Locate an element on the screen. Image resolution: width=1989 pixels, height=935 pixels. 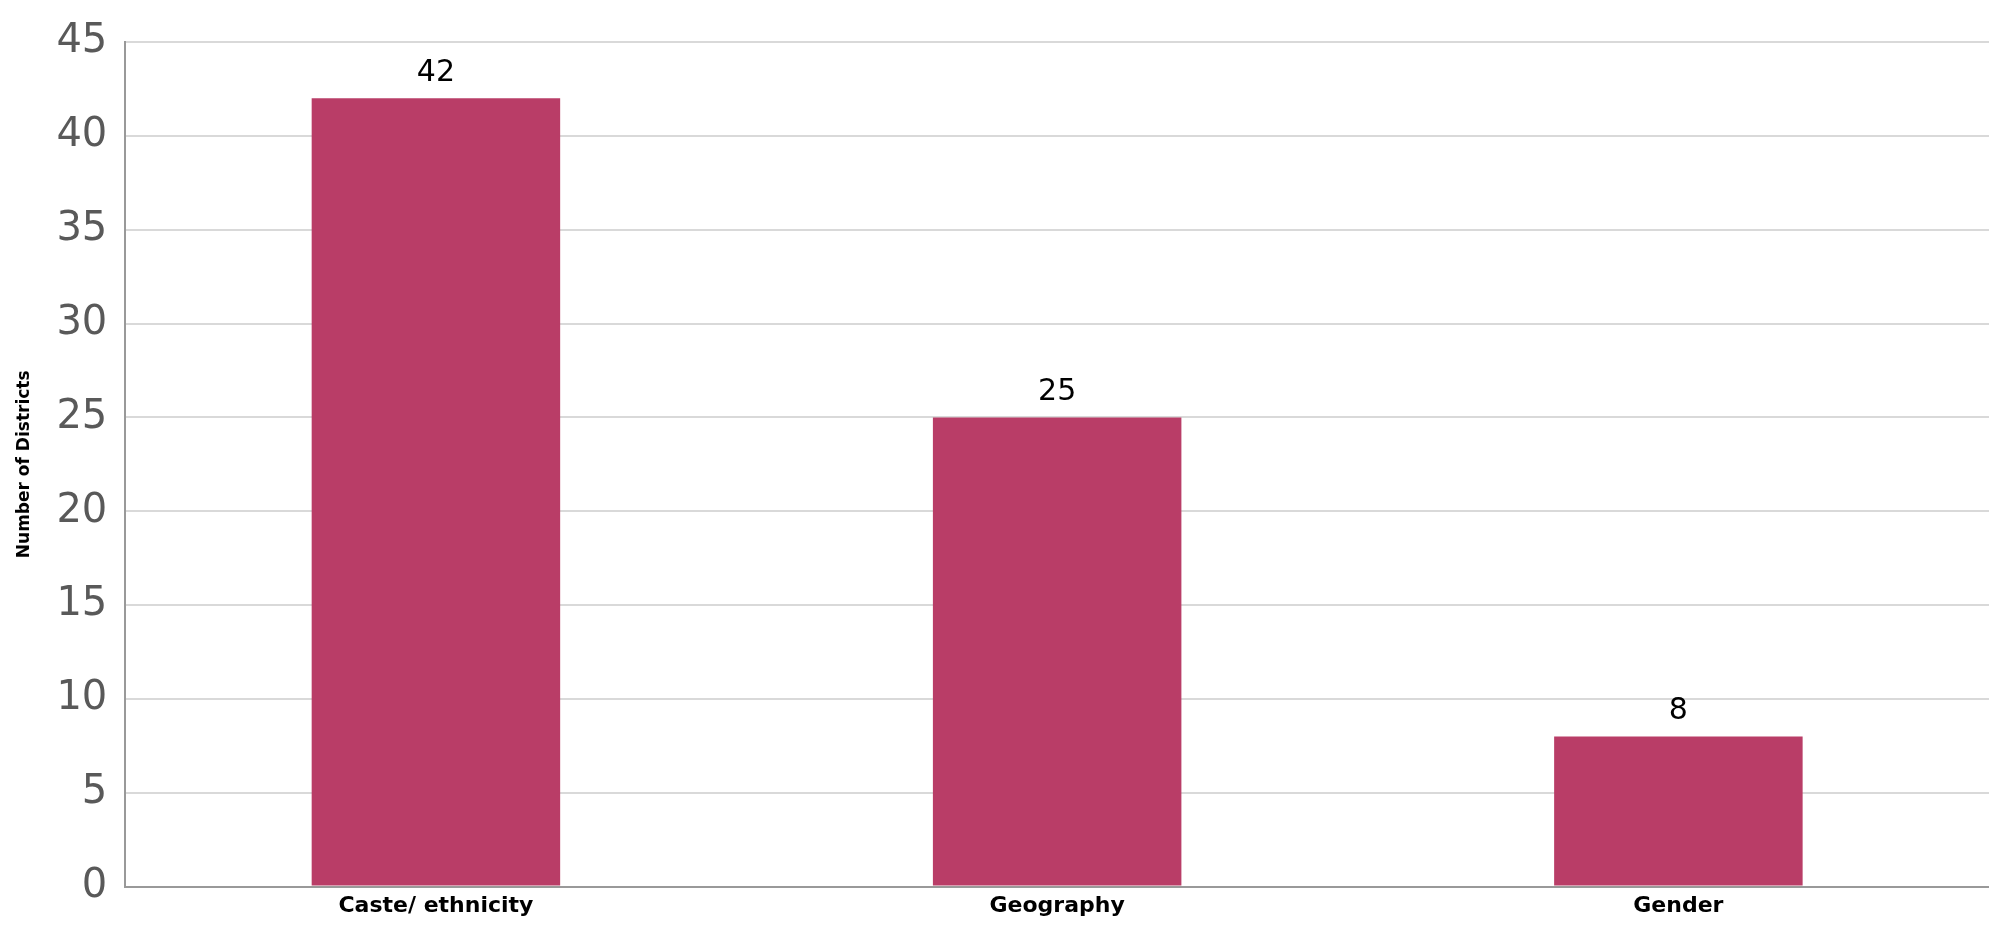
y-tick-label: 40 is located at coordinates (82, 132).